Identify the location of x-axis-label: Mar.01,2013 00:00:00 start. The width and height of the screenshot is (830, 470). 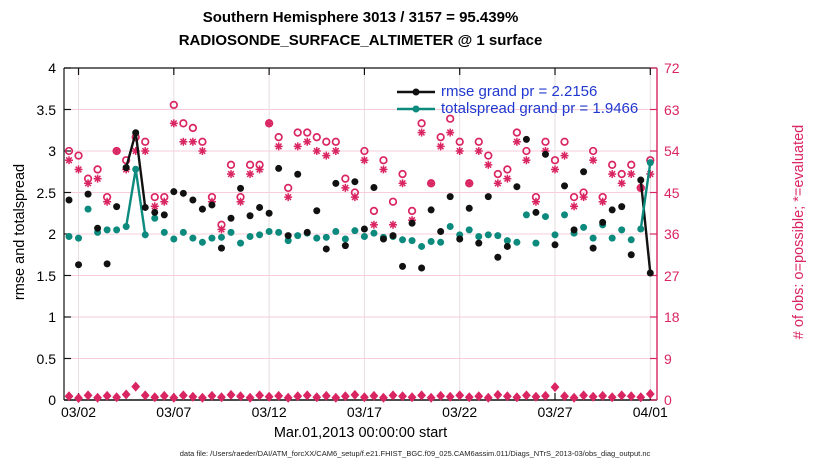
(360, 433).